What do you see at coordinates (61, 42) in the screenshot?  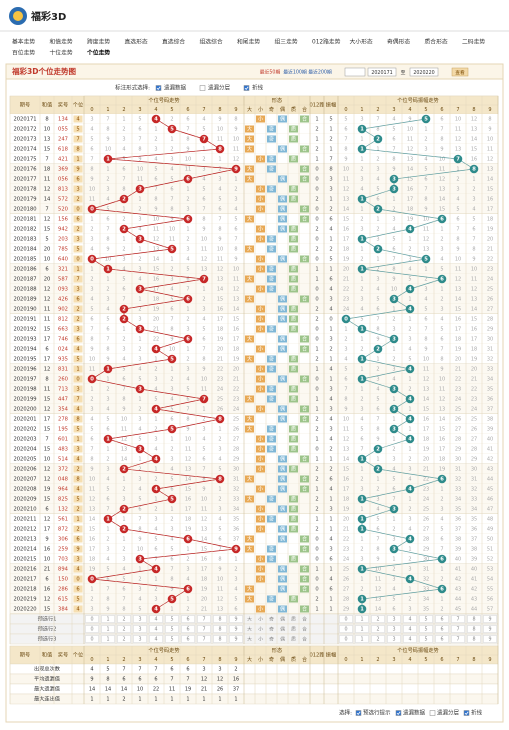 I see `nav-link: 和值走势` at bounding box center [61, 42].